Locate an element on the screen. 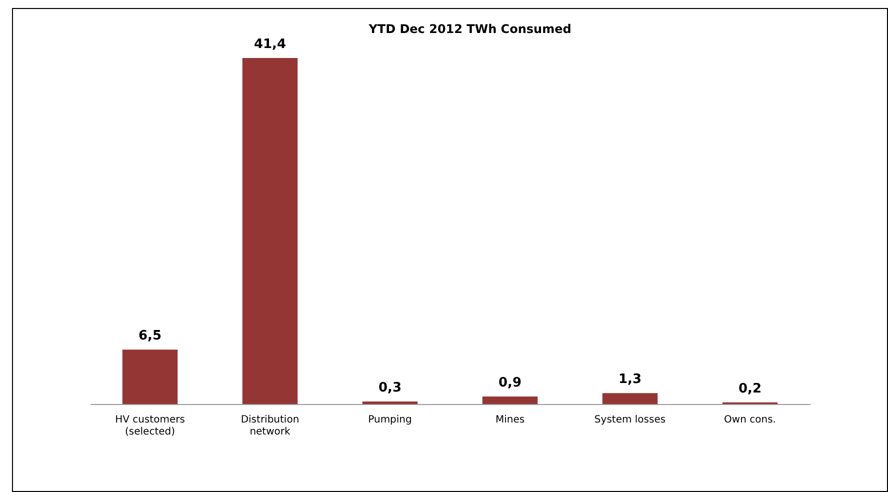  x-tick-label: System losses is located at coordinates (630, 420).